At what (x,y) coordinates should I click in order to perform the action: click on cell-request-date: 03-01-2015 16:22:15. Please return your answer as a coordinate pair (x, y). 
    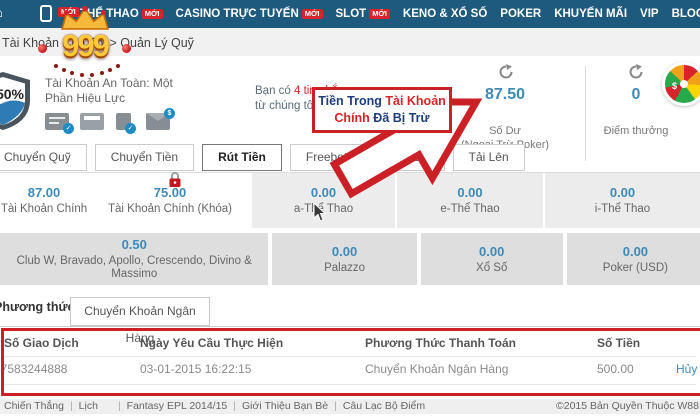
    Looking at the image, I should click on (196, 369).